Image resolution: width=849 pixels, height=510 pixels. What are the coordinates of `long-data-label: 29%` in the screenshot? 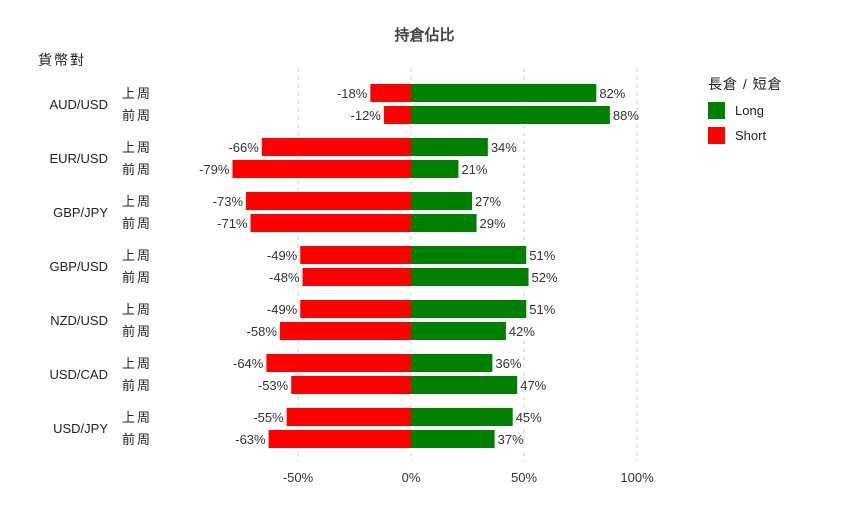 It's located at (493, 223).